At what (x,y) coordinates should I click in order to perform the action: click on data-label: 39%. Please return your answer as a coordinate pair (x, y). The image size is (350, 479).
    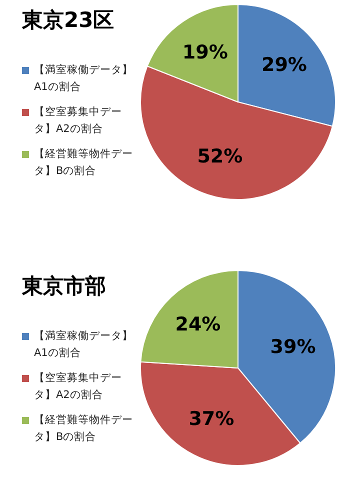
    Looking at the image, I should click on (293, 347).